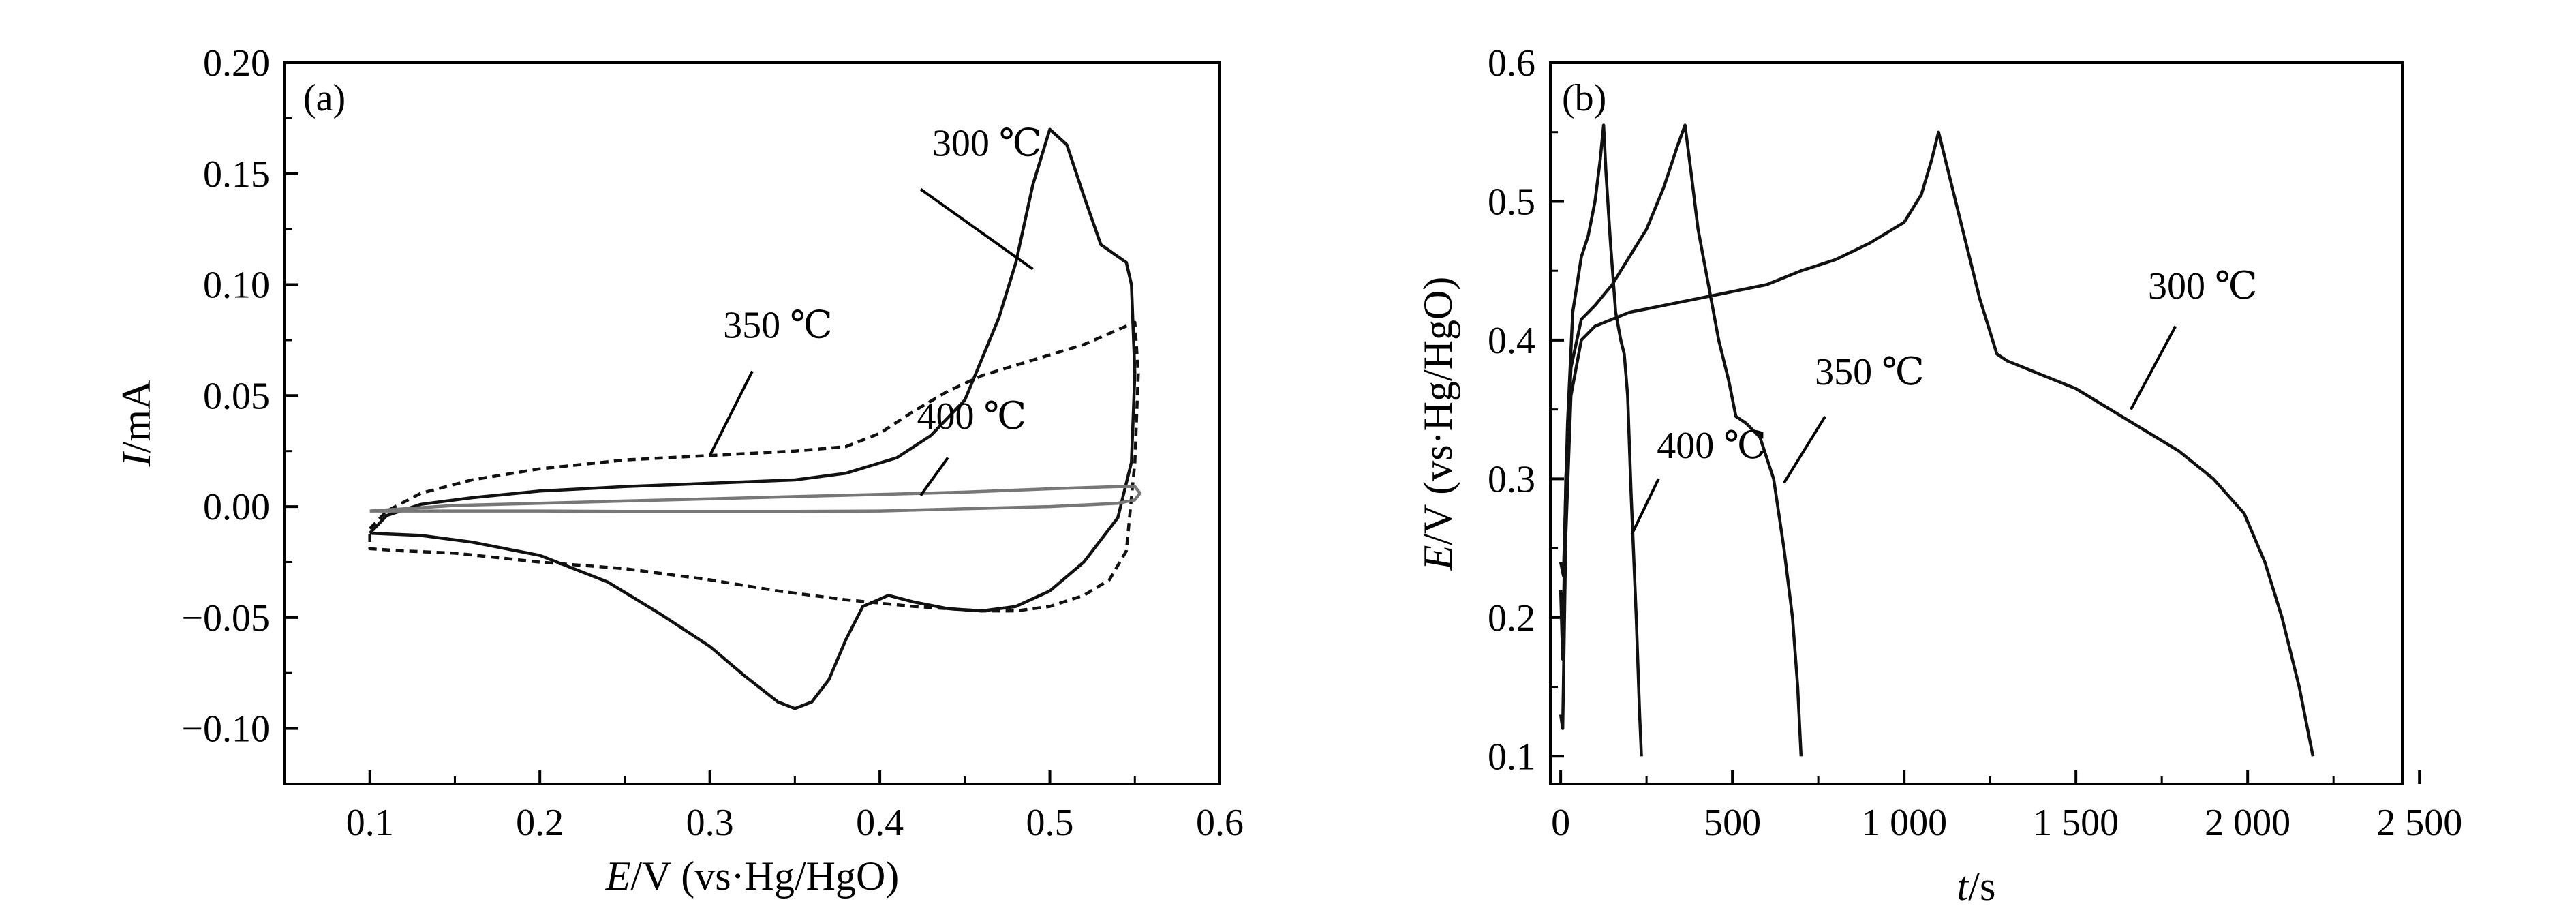  Describe the element at coordinates (1512, 63) in the screenshot. I see `y-tick-label: 0.6` at that location.